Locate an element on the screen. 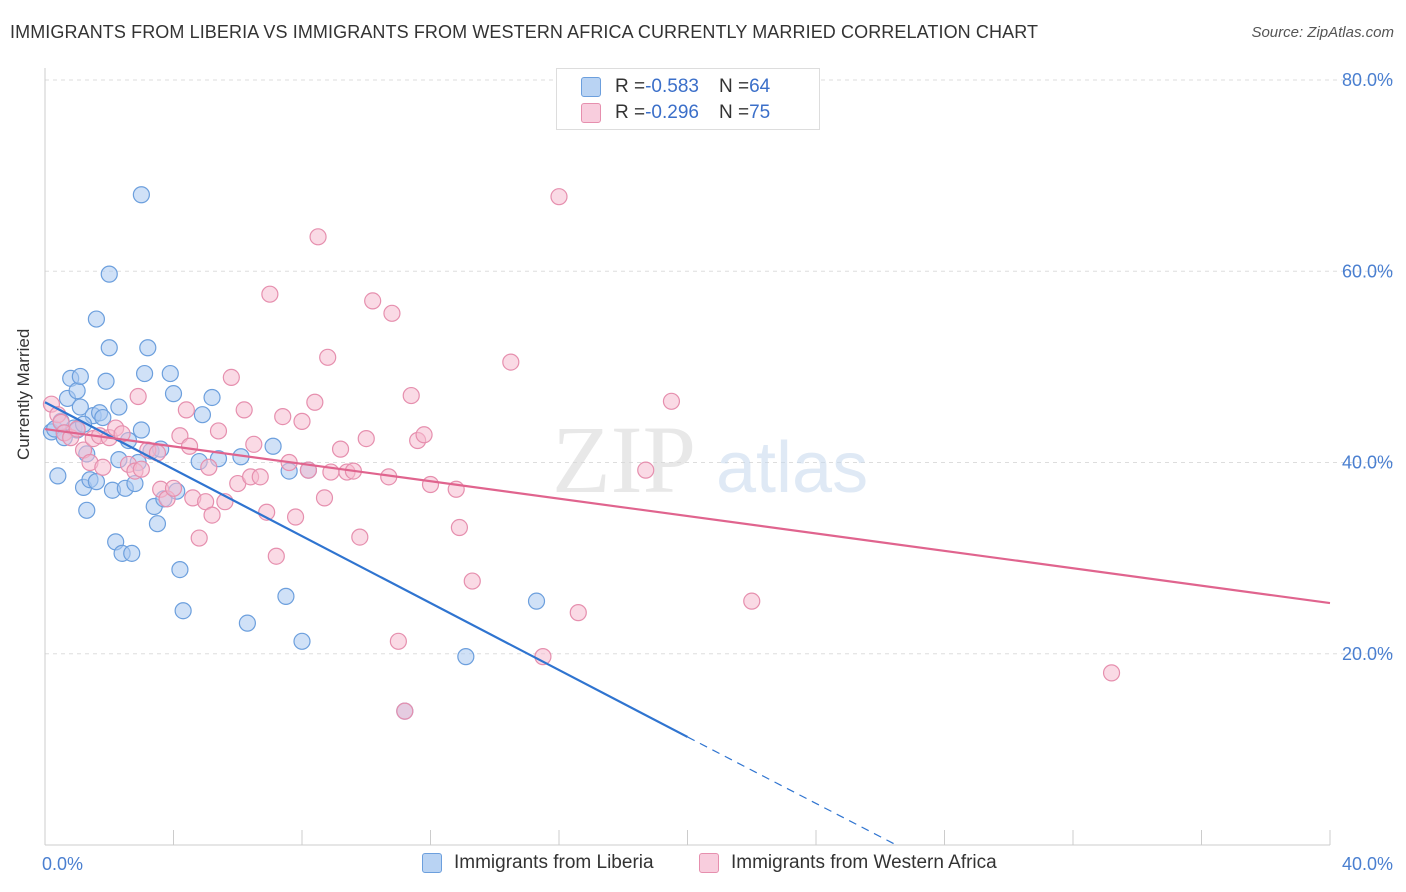  watermark: ZIP atlas is located at coordinates (710, 459).